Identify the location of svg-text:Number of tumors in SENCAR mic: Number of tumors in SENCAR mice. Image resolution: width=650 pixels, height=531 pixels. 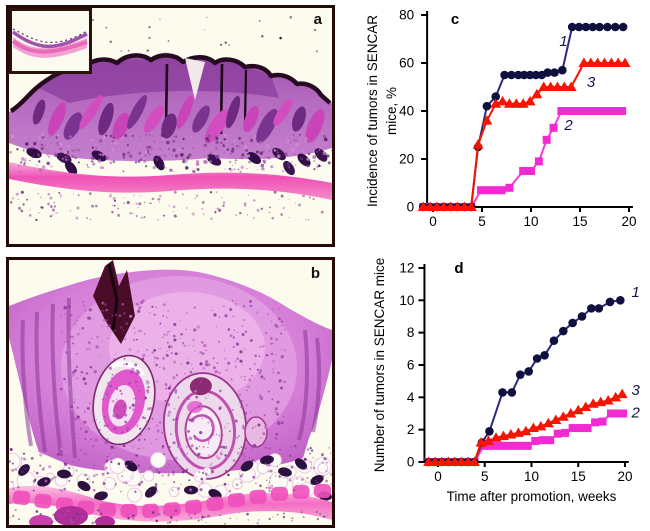
(379, 365).